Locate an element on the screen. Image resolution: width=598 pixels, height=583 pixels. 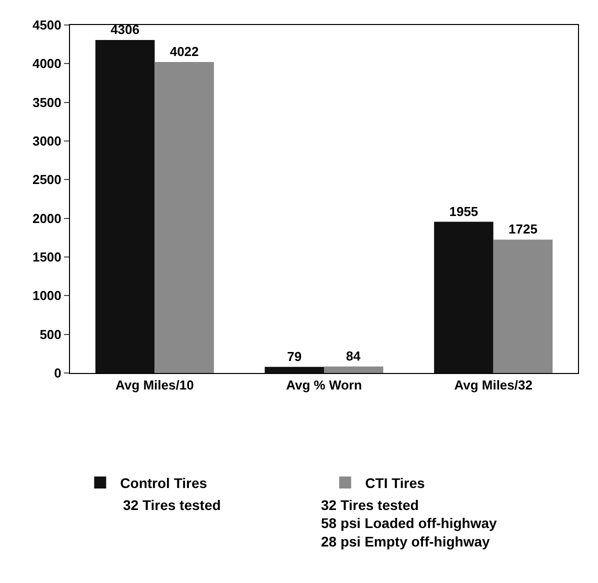
y-tick-label: 0 is located at coordinates (58, 373).